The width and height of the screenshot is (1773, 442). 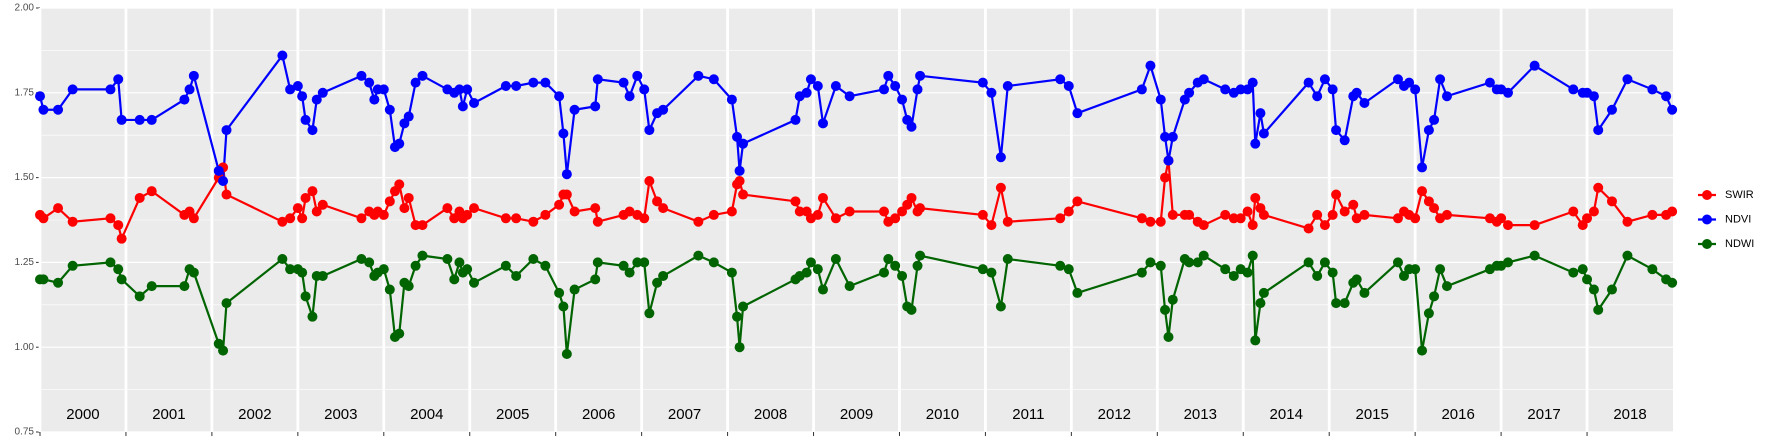 What do you see at coordinates (856, 414) in the screenshot?
I see `year-label: 2009` at bounding box center [856, 414].